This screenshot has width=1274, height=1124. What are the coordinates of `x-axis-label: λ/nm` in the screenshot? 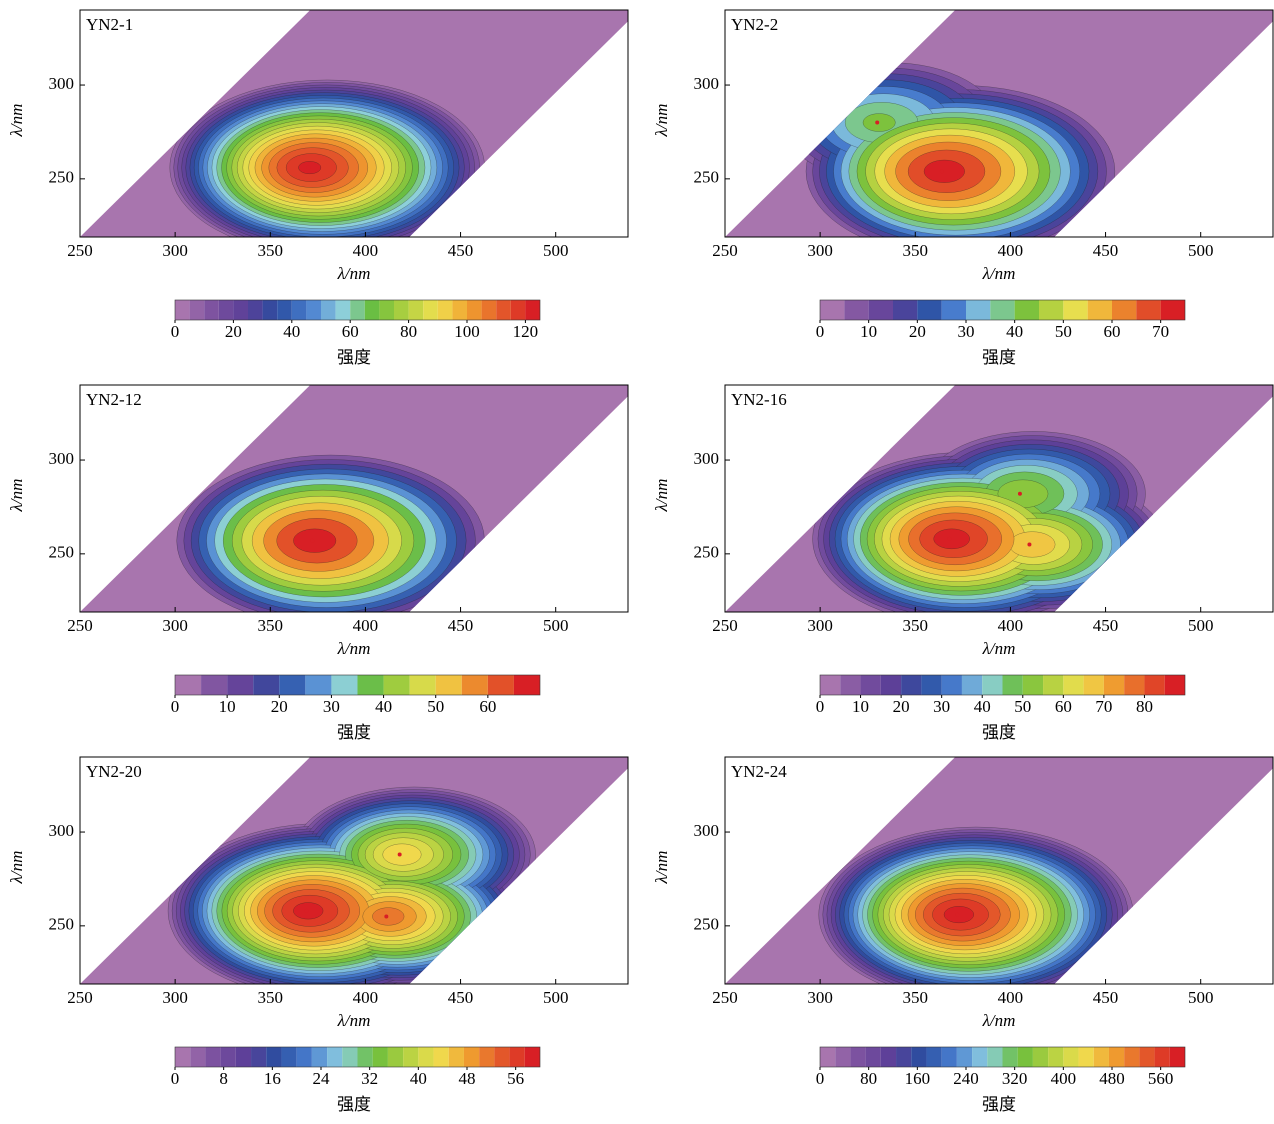 It's located at (354, 648).